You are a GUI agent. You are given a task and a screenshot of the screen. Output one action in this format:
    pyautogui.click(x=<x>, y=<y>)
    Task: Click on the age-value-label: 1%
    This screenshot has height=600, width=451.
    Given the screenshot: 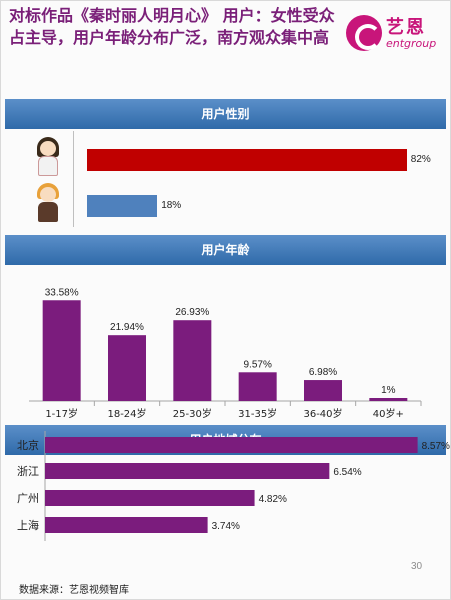 What is the action you would take?
    pyautogui.click(x=388, y=390)
    